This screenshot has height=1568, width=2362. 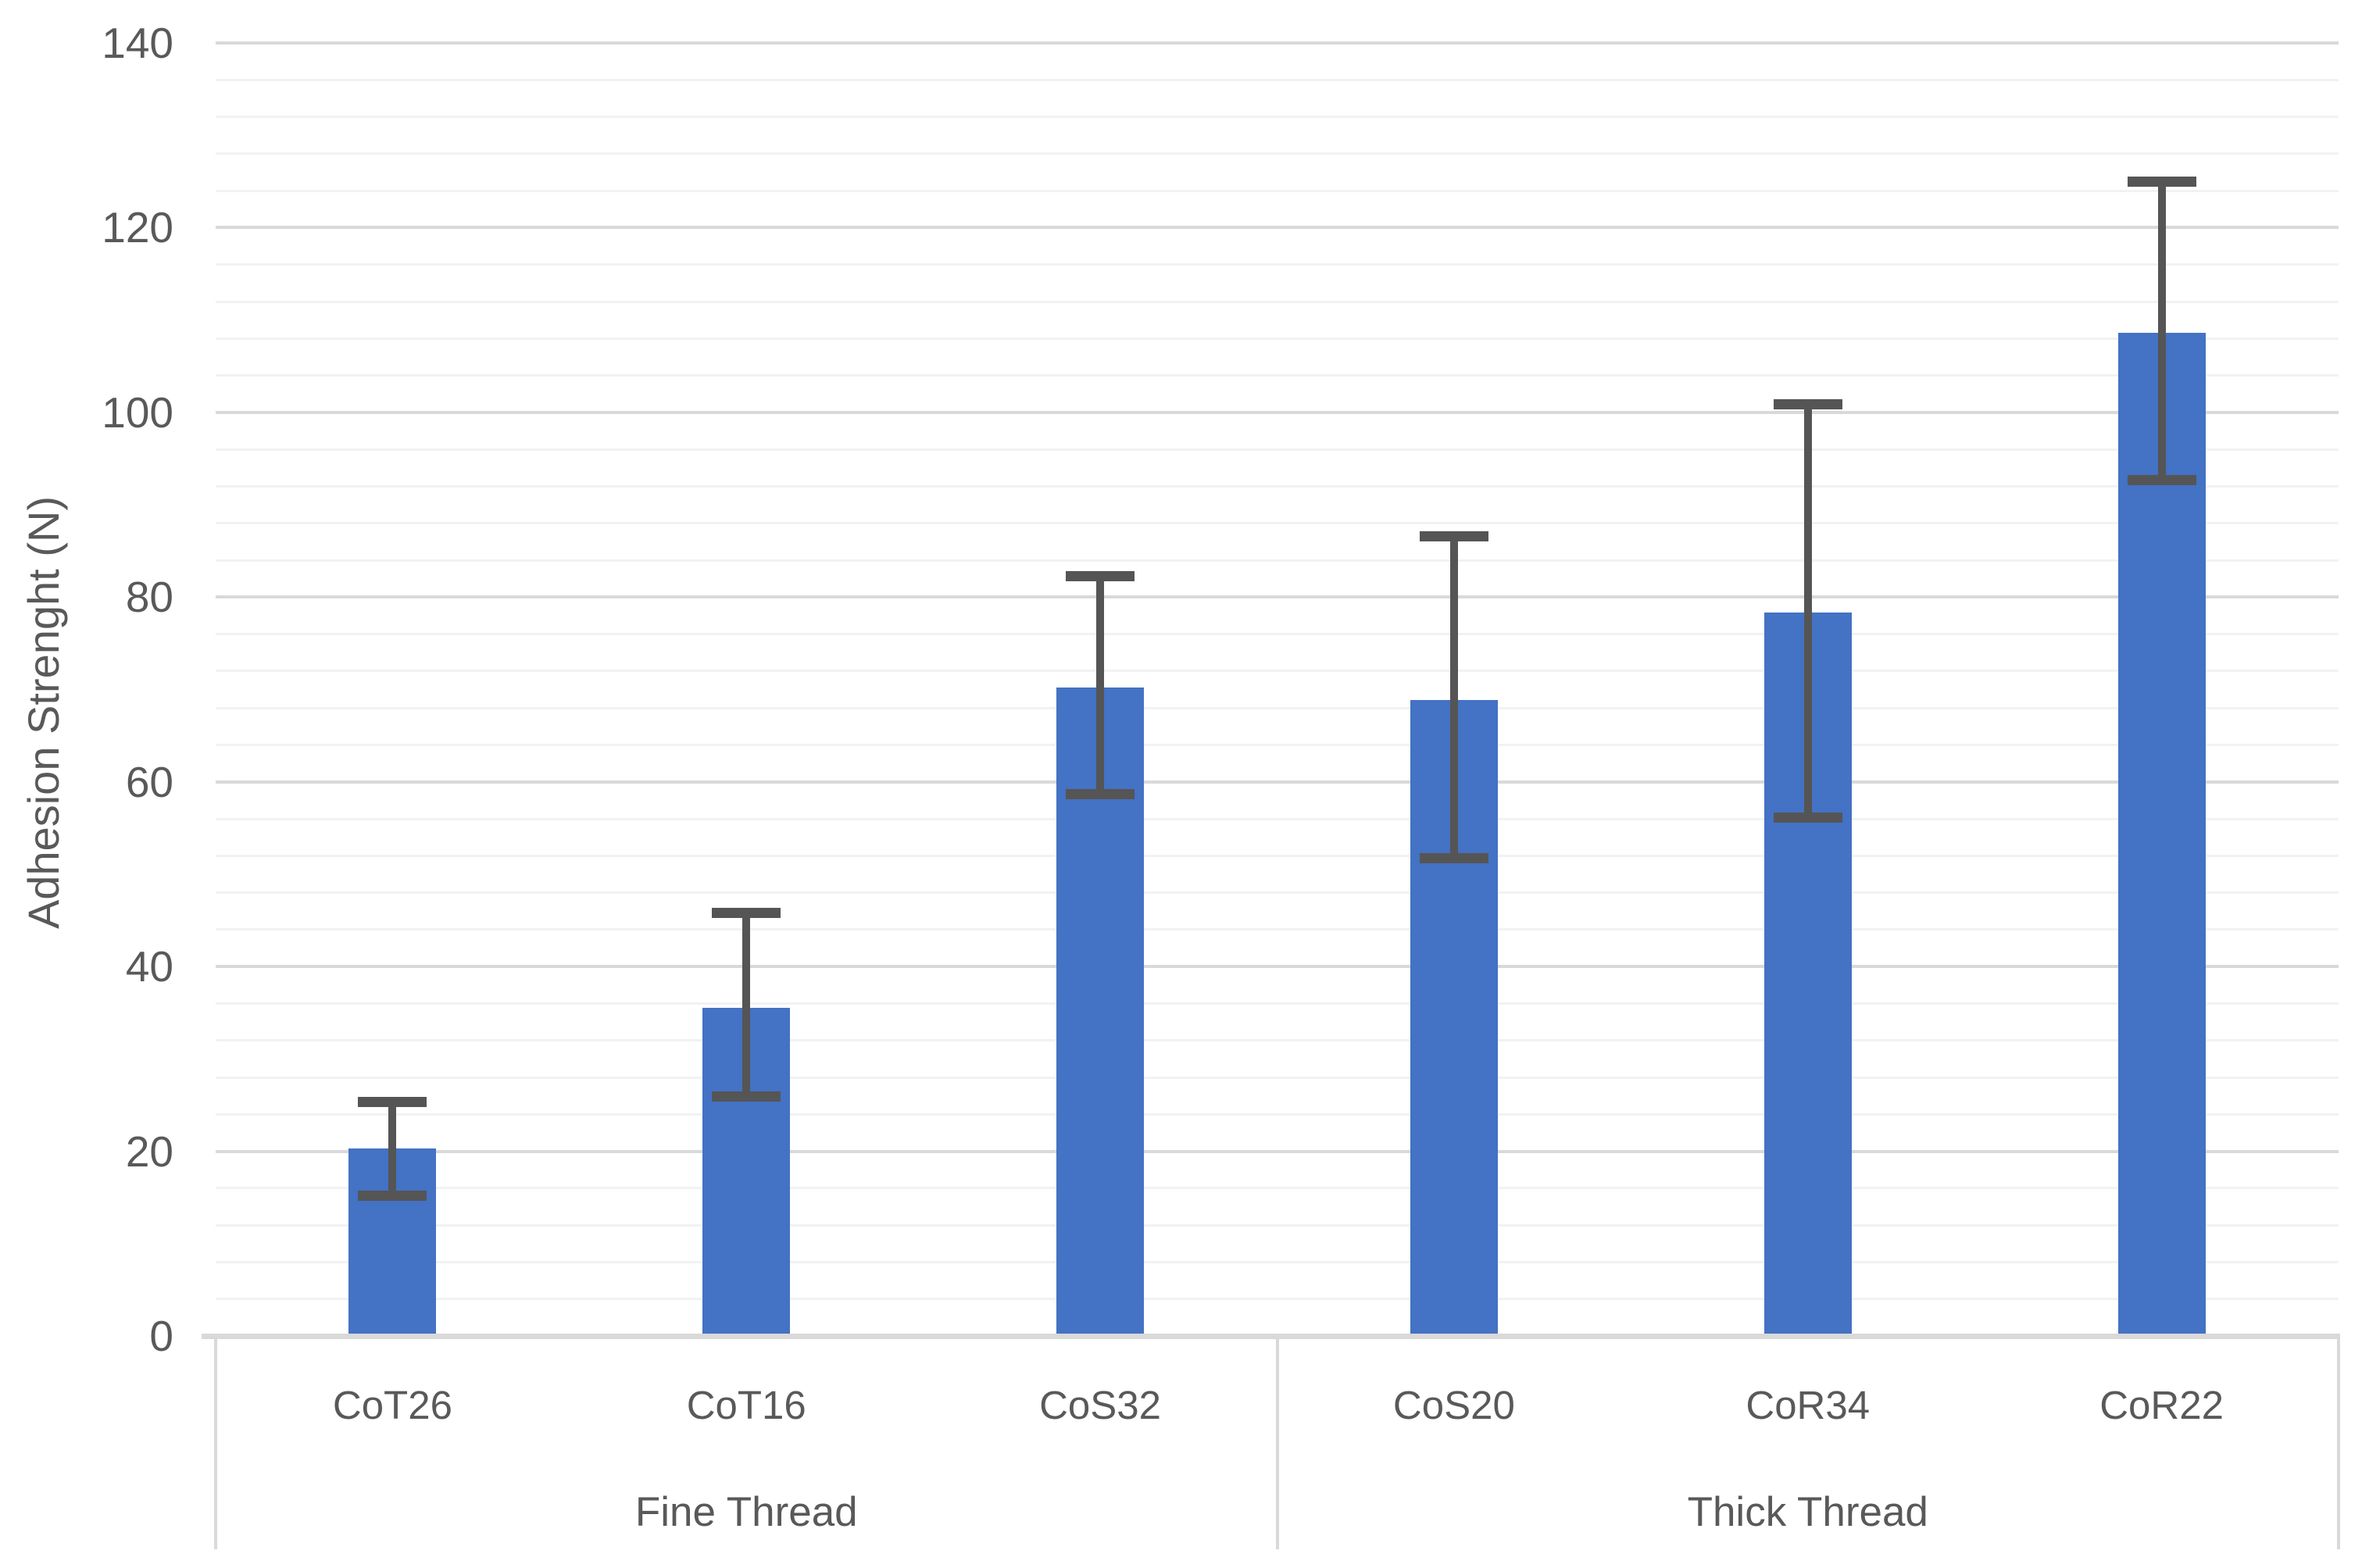 I want to click on y-axis-tick-label: 100, so click(x=137, y=413).